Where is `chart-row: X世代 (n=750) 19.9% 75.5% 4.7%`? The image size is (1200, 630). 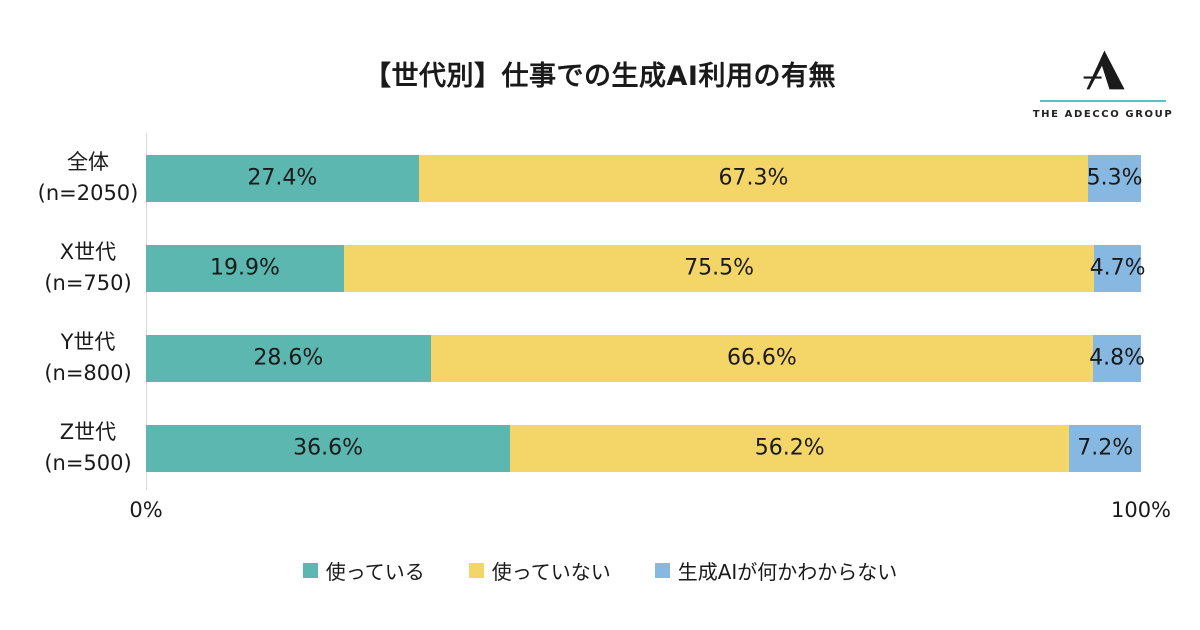
chart-row: X世代 (n=750) 19.9% 75.5% 4.7% is located at coordinates (588, 268).